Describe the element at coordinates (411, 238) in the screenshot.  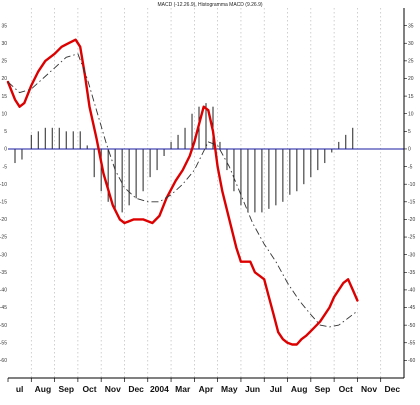
I see `y-tick-label-right: -25` at that location.